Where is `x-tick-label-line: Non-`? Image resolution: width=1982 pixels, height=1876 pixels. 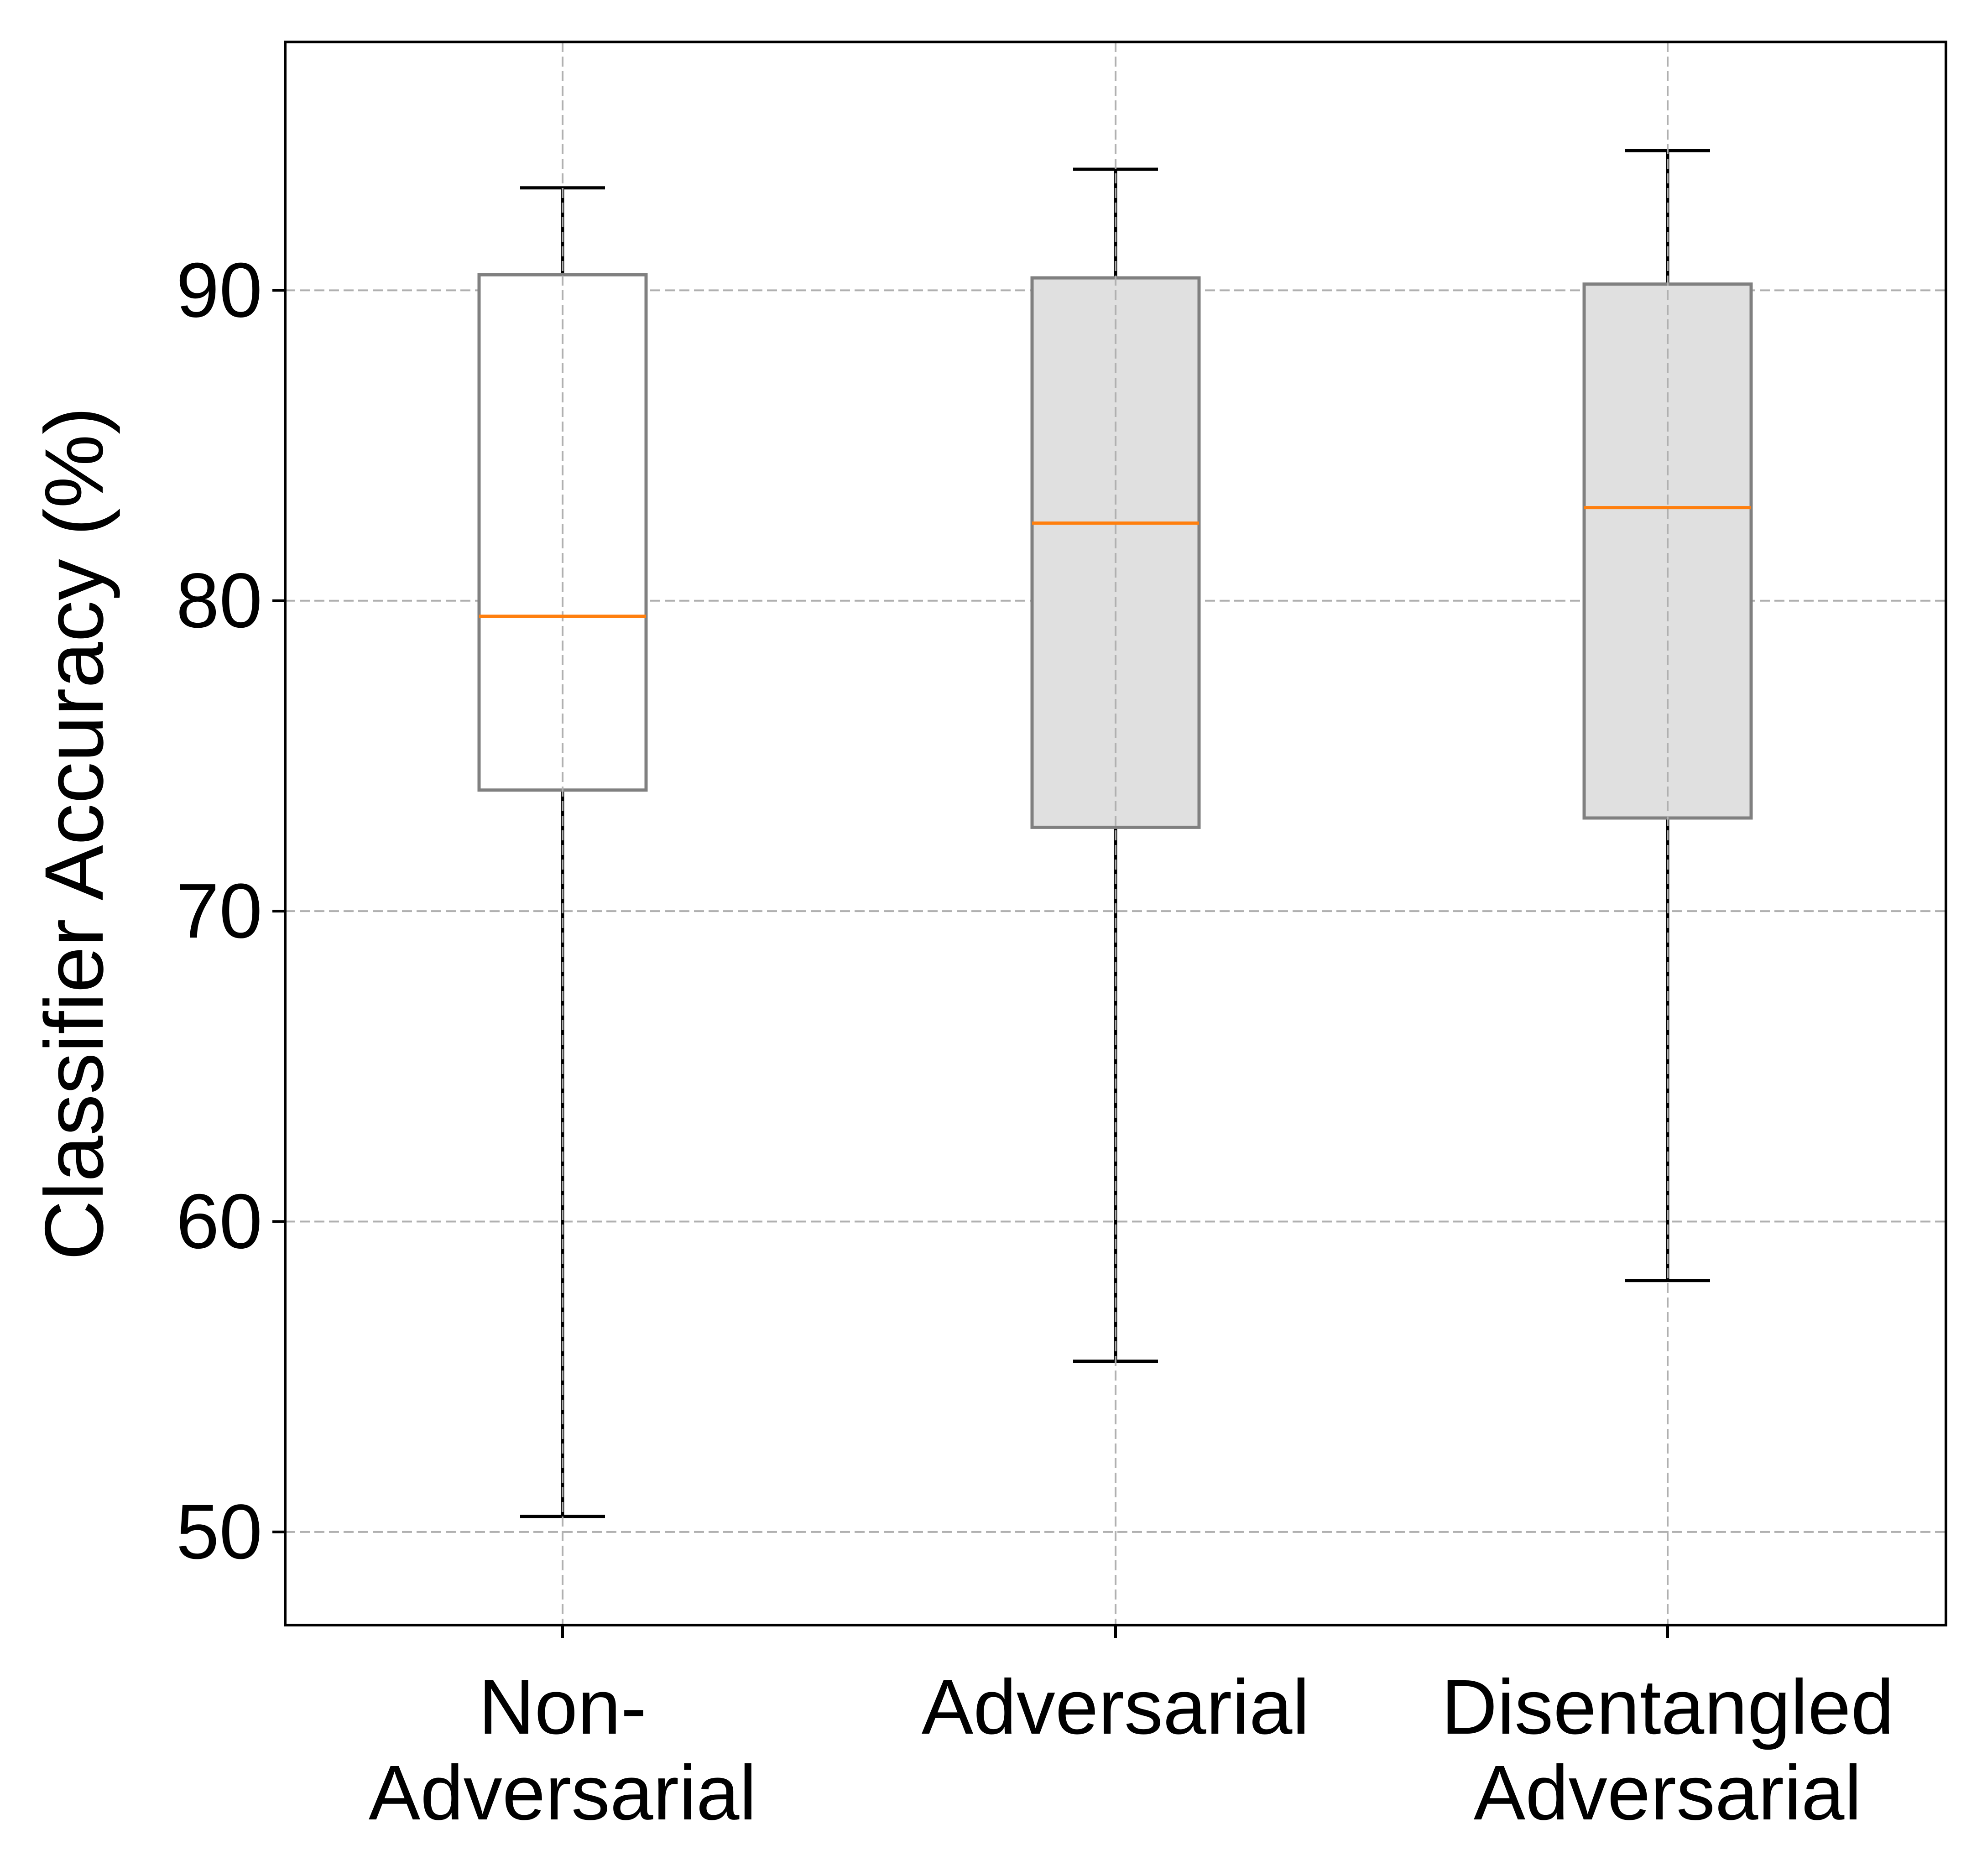 x-tick-label-line: Non- is located at coordinates (563, 1707).